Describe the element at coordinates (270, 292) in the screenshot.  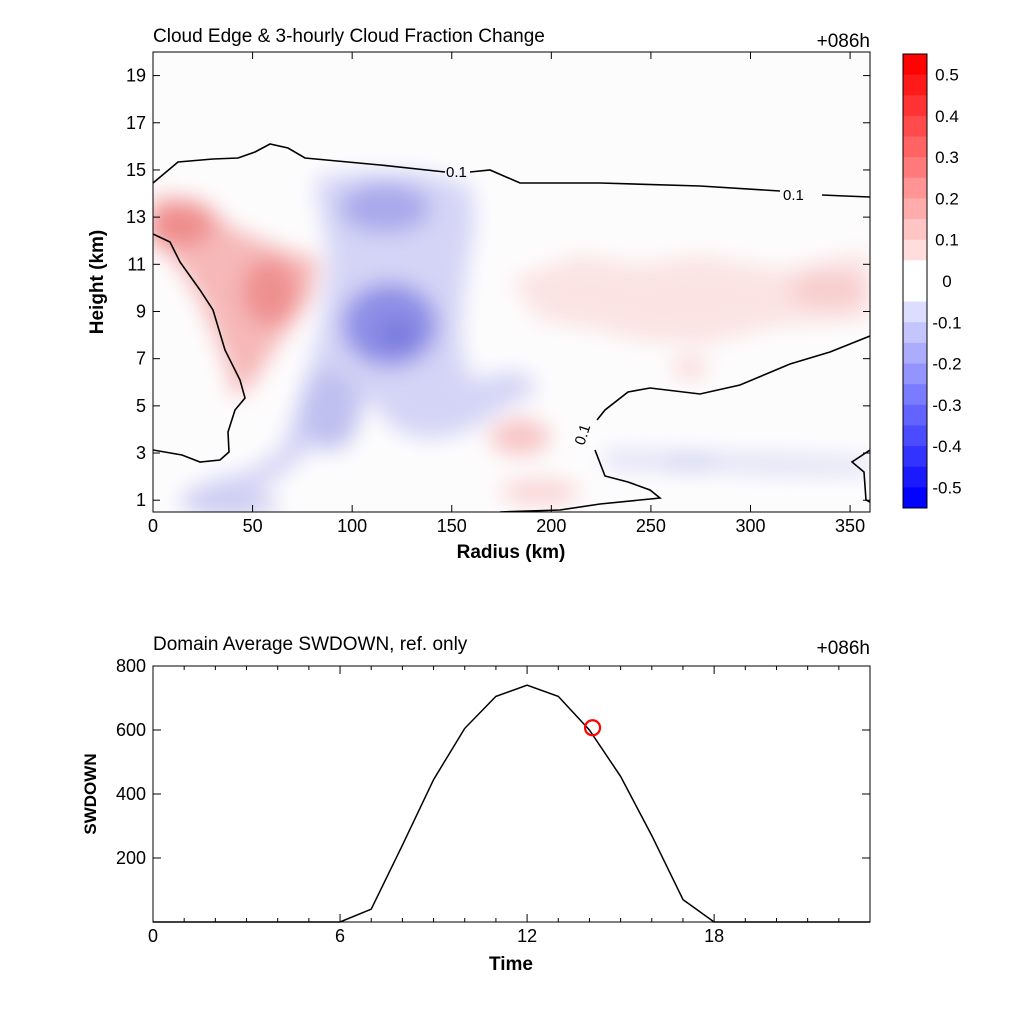
I see `positive-core-60km` at that location.